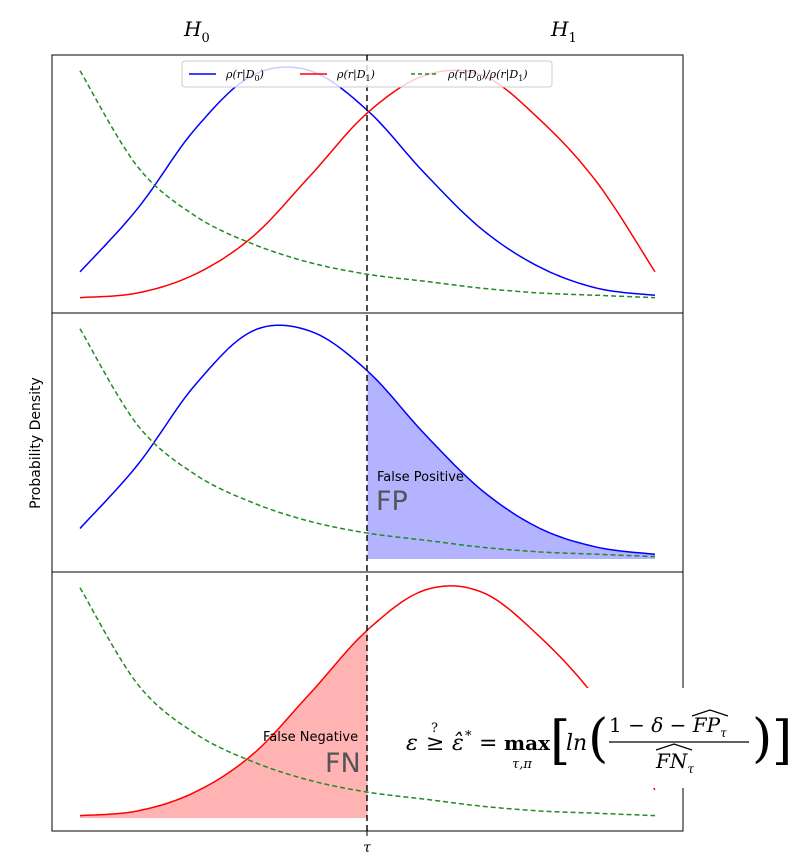 The height and width of the screenshot is (860, 800). I want to click on formula-star: *, so click(468, 736).